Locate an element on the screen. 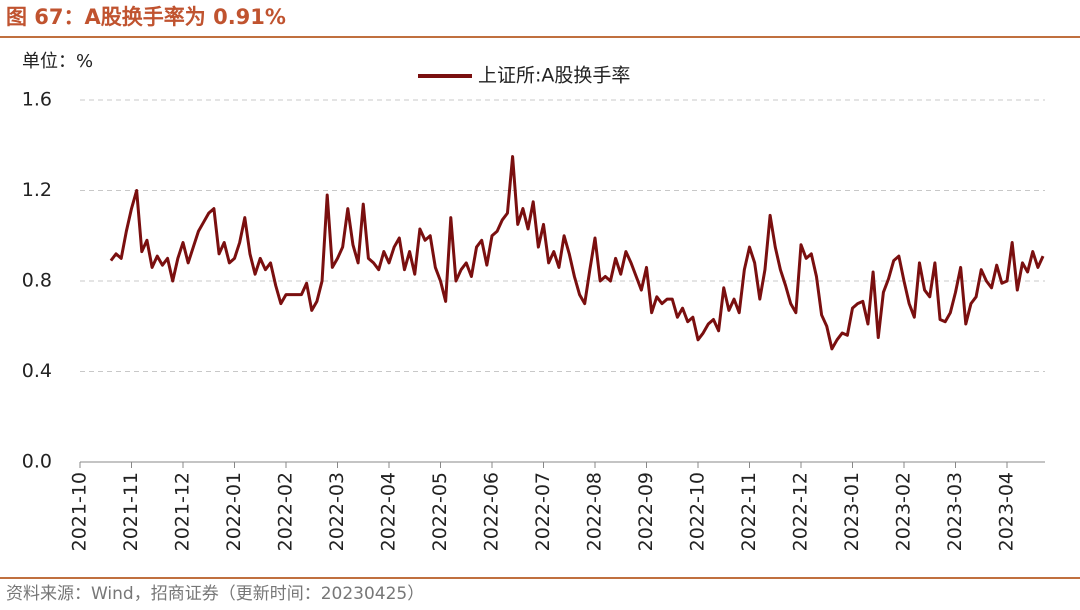 This screenshot has height=610, width=1080. x-tick-label: 2023-04 is located at coordinates (1007, 511).